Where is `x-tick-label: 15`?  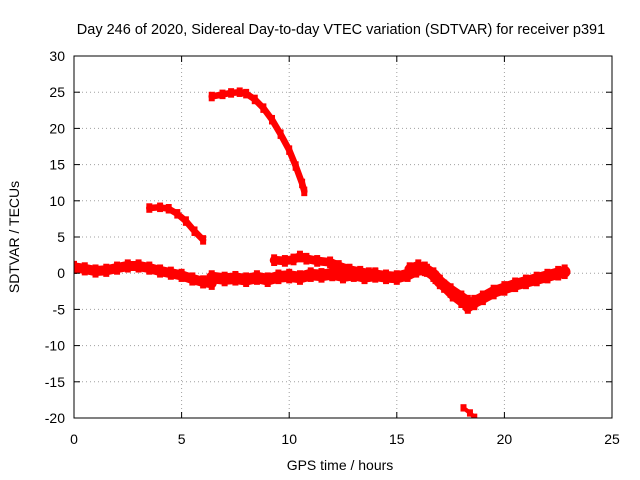
x-tick-label: 15 is located at coordinates (397, 439).